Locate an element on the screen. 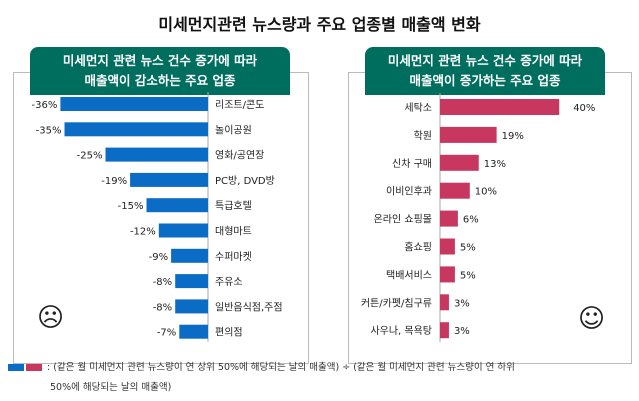 Image resolution: width=639 pixels, height=401 pixels. value-label: -12% is located at coordinates (143, 232).